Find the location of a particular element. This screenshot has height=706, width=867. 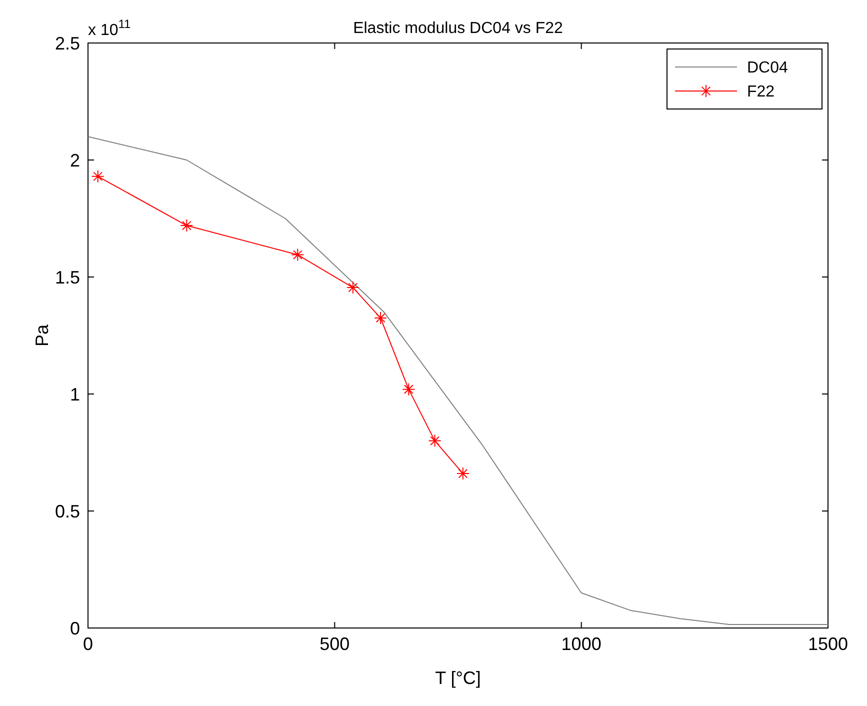

x-tick-label: 1500 is located at coordinates (828, 644).